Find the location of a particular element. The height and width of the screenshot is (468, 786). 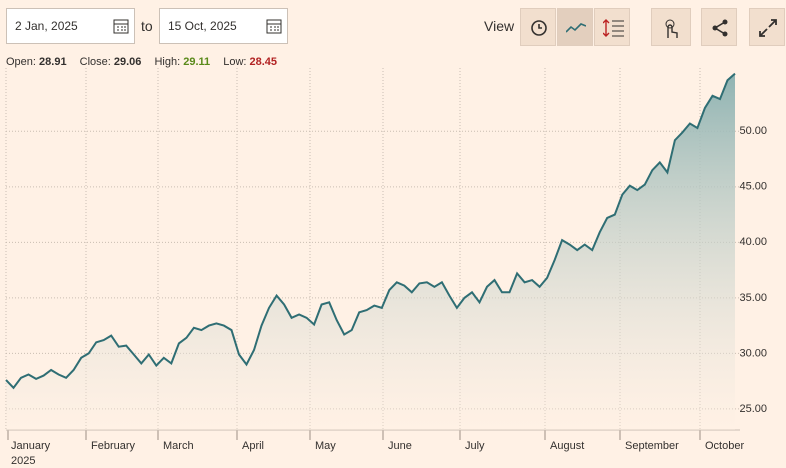

line-button is located at coordinates (575, 27).